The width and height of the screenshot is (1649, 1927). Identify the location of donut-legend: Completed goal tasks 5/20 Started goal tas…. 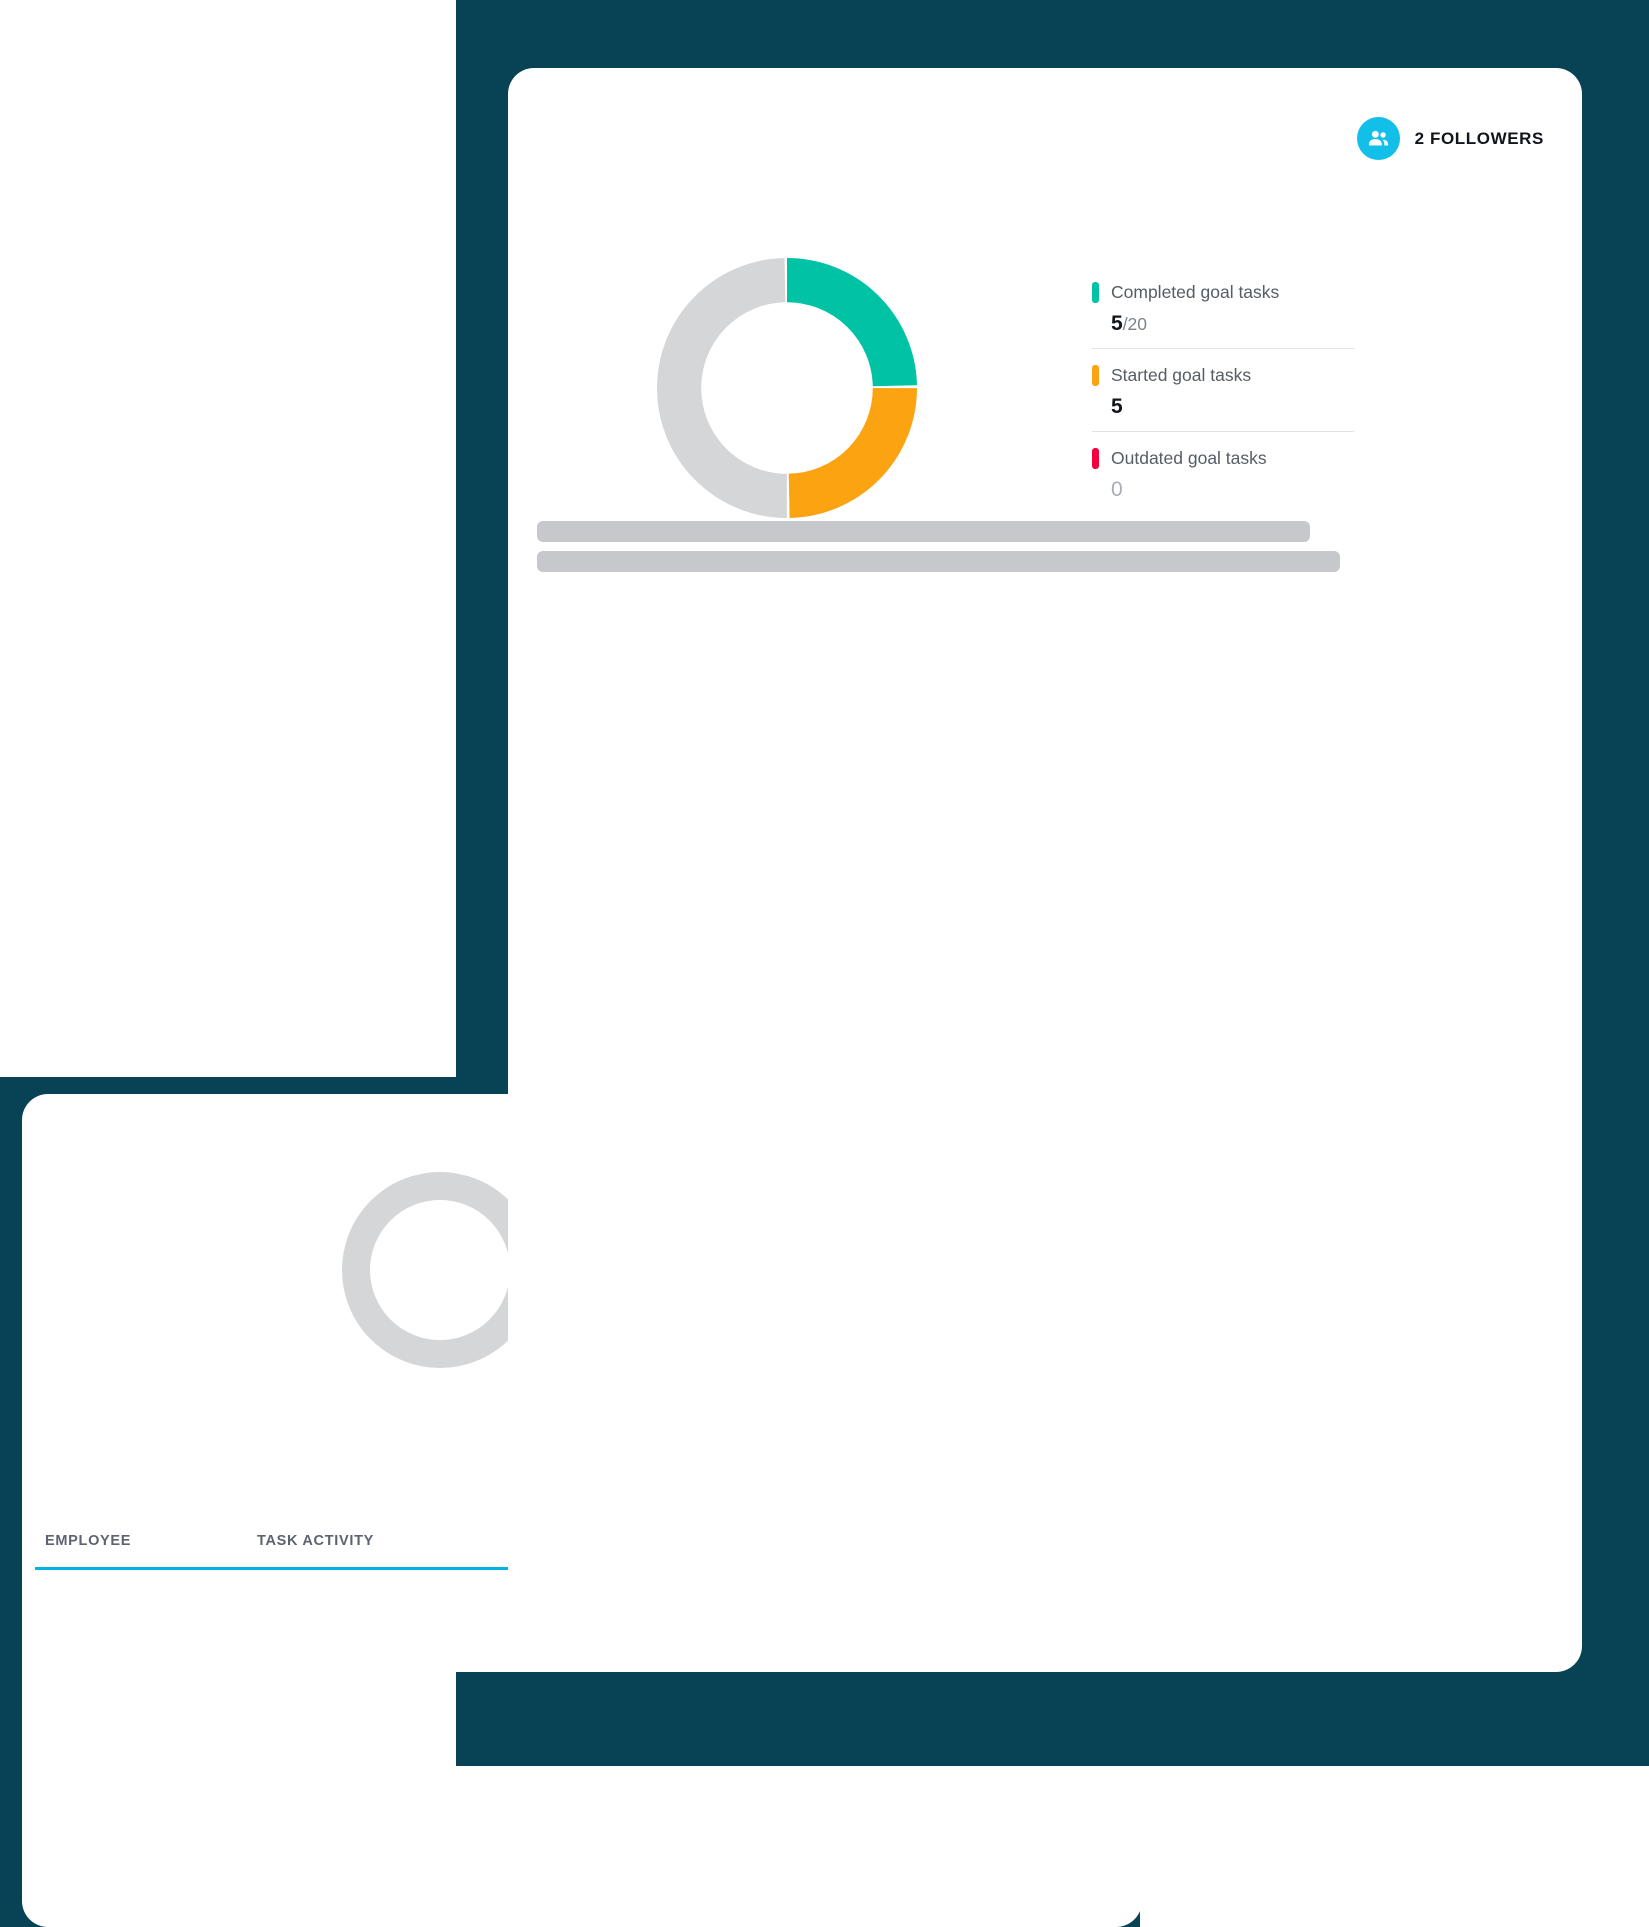
(1223, 396).